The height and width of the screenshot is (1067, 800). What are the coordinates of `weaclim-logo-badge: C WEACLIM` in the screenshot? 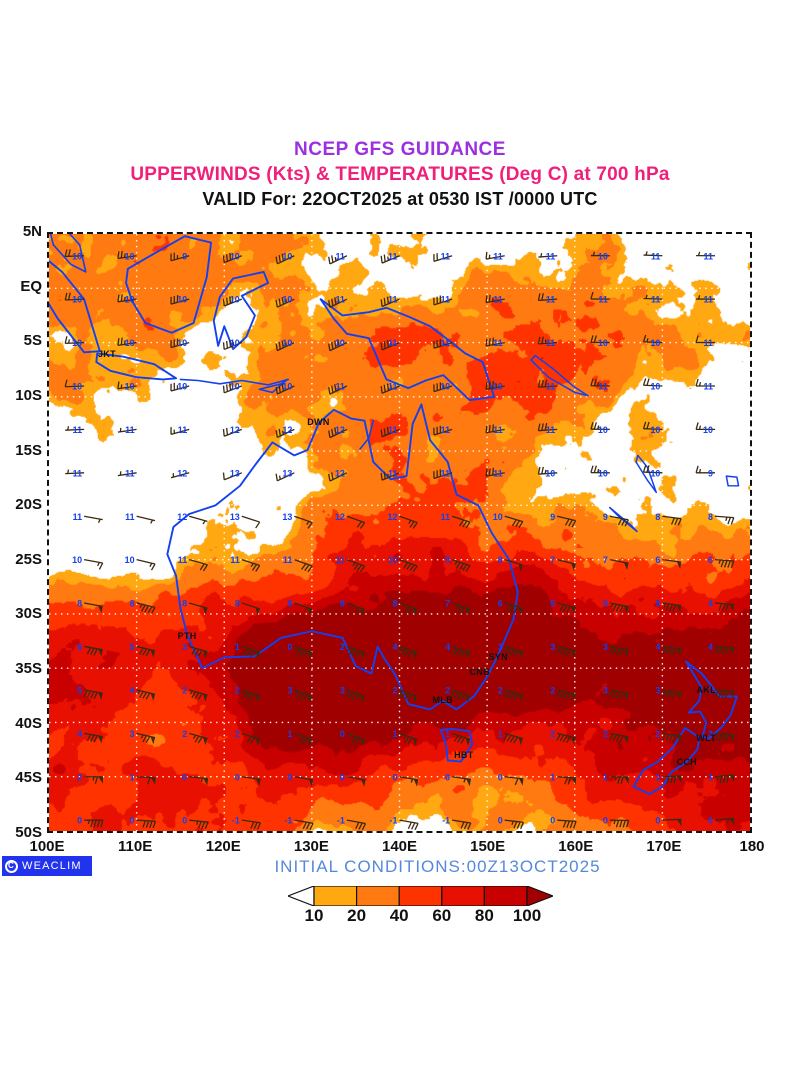 It's located at (47, 866).